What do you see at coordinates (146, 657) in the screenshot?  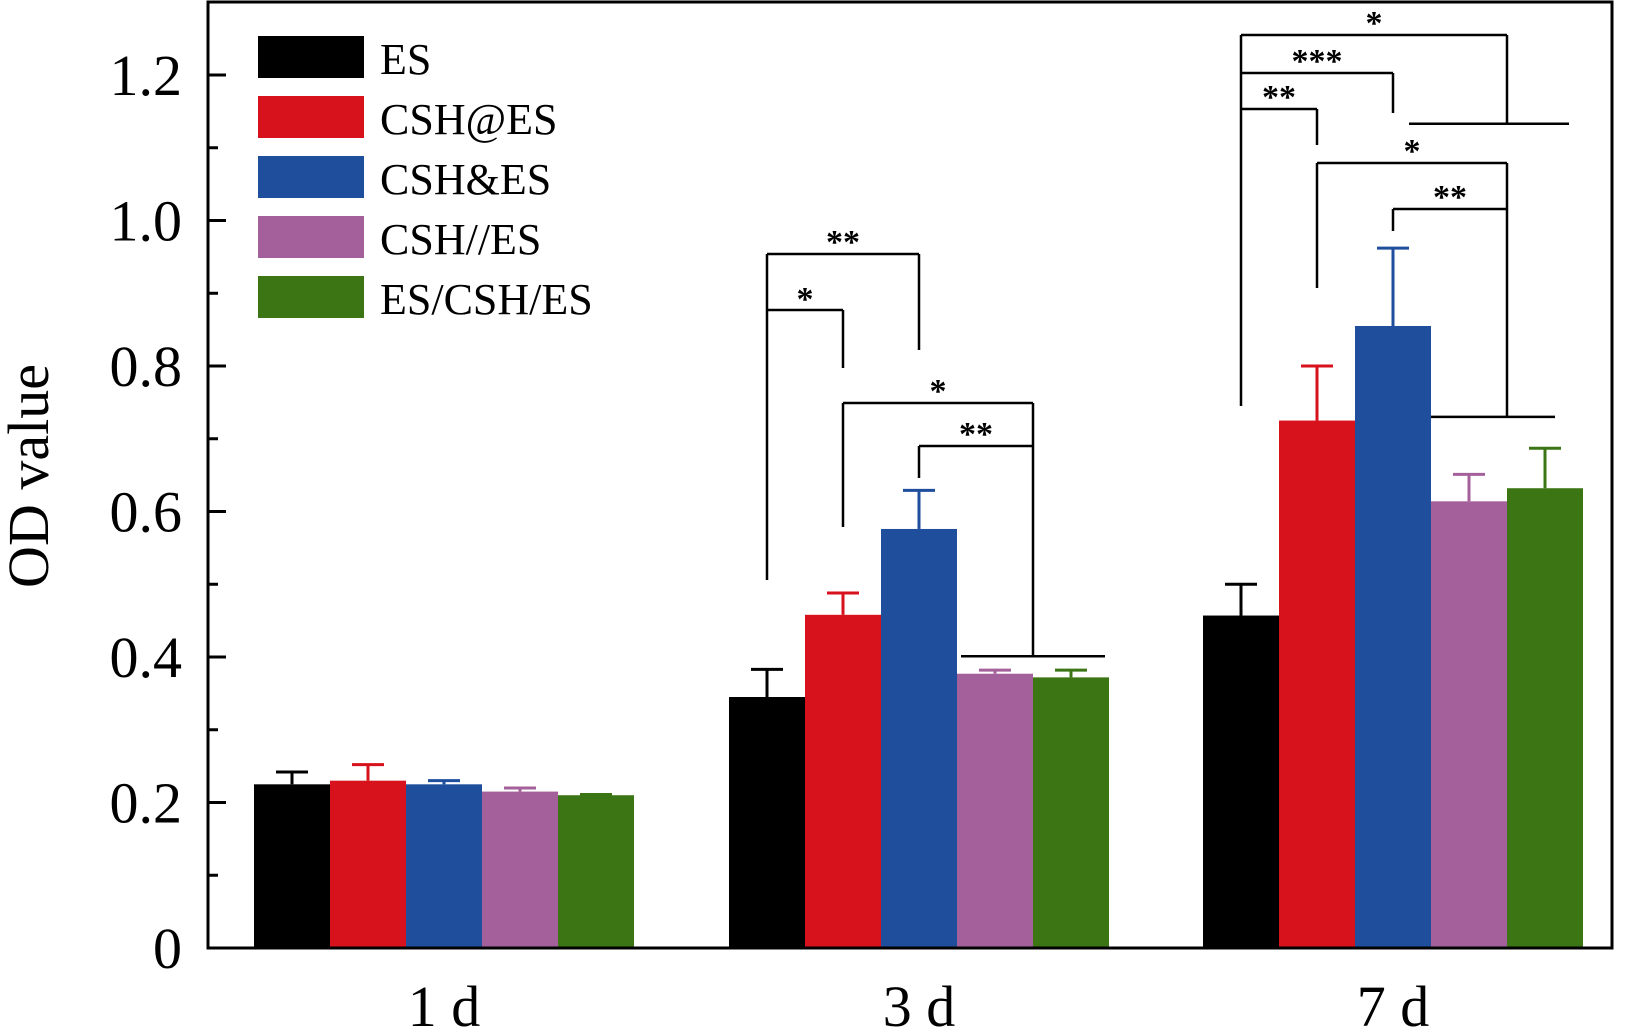 I see `y-tick-label: 0.4` at bounding box center [146, 657].